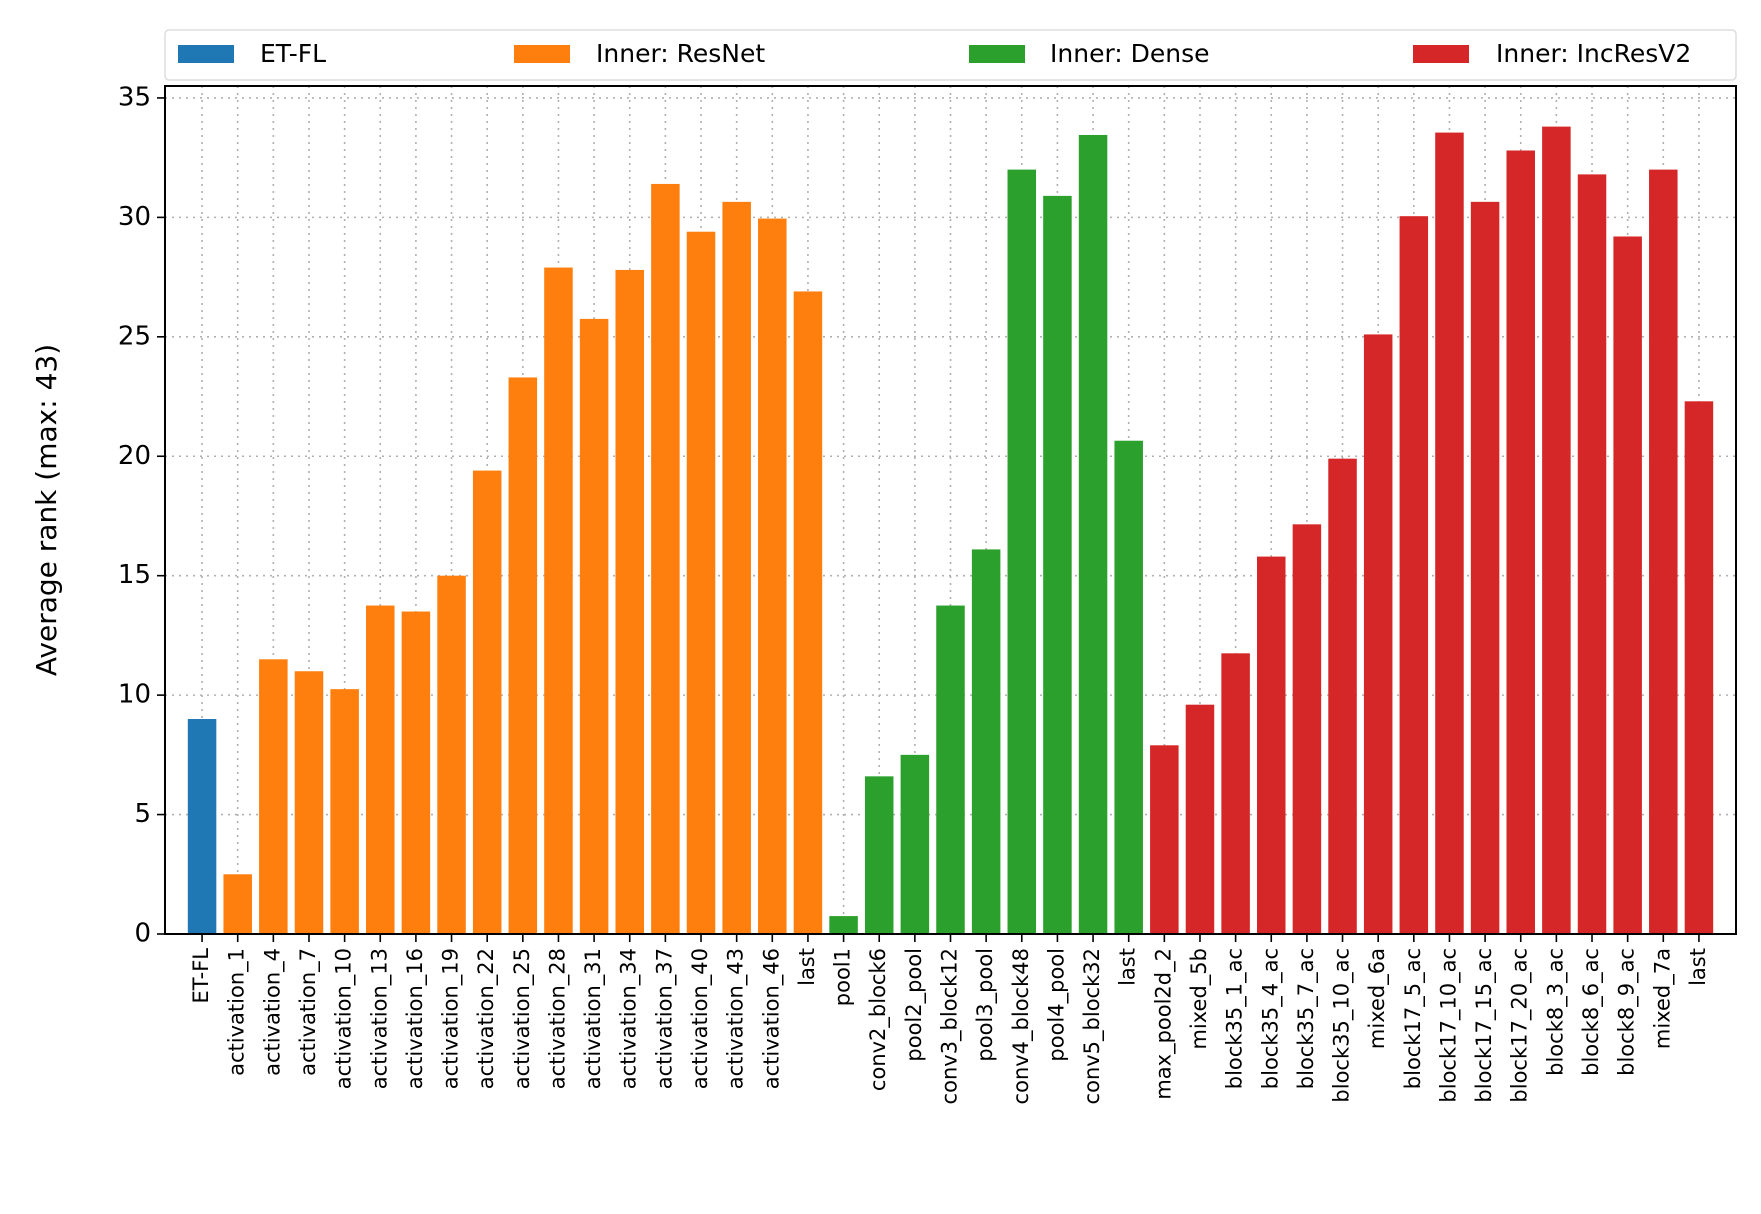  I want to click on x-tick-label: pool2_pool, so click(914, 1005).